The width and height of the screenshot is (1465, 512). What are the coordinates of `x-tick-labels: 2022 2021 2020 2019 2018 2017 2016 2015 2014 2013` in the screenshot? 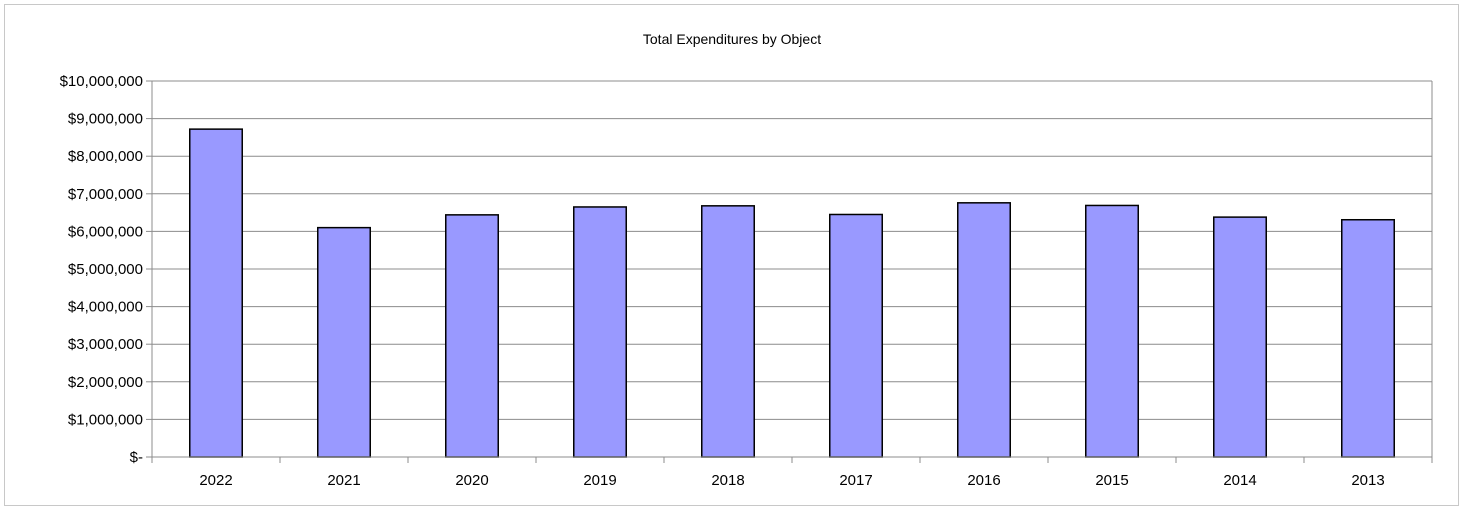 It's located at (791, 480).